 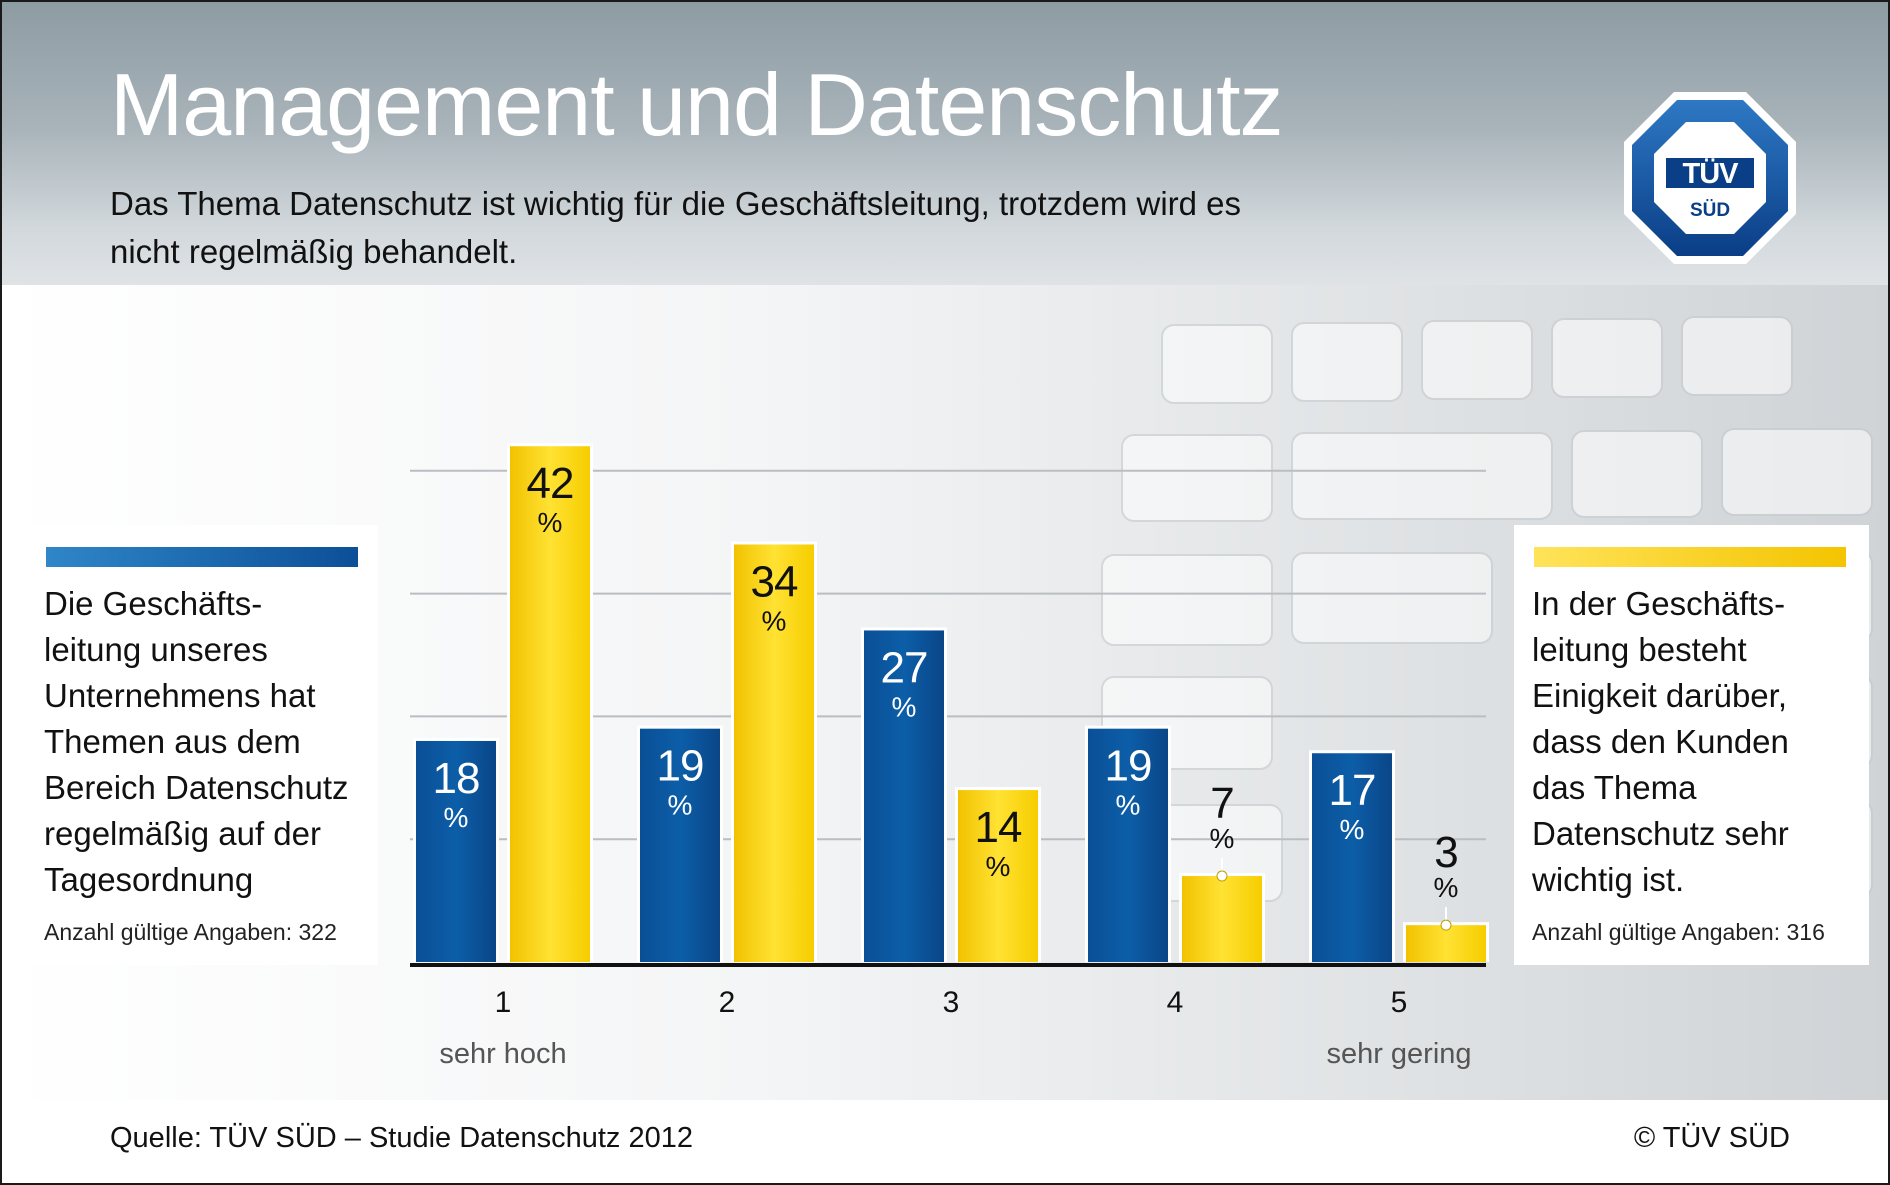 I want to click on bar-s1-c2, so click(x=998, y=876).